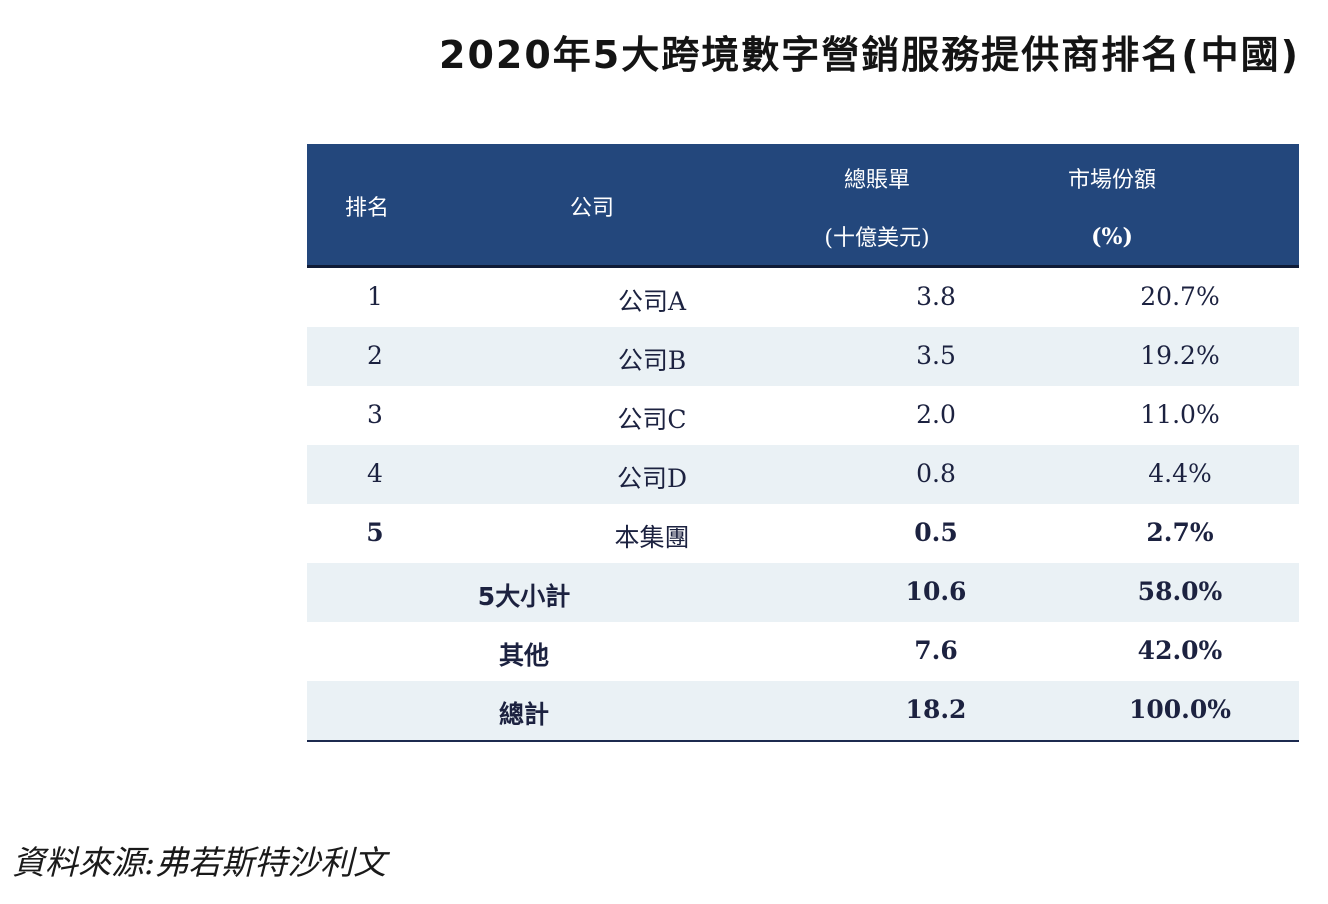  I want to click on share-cell: 4.4%, so click(1180, 473).